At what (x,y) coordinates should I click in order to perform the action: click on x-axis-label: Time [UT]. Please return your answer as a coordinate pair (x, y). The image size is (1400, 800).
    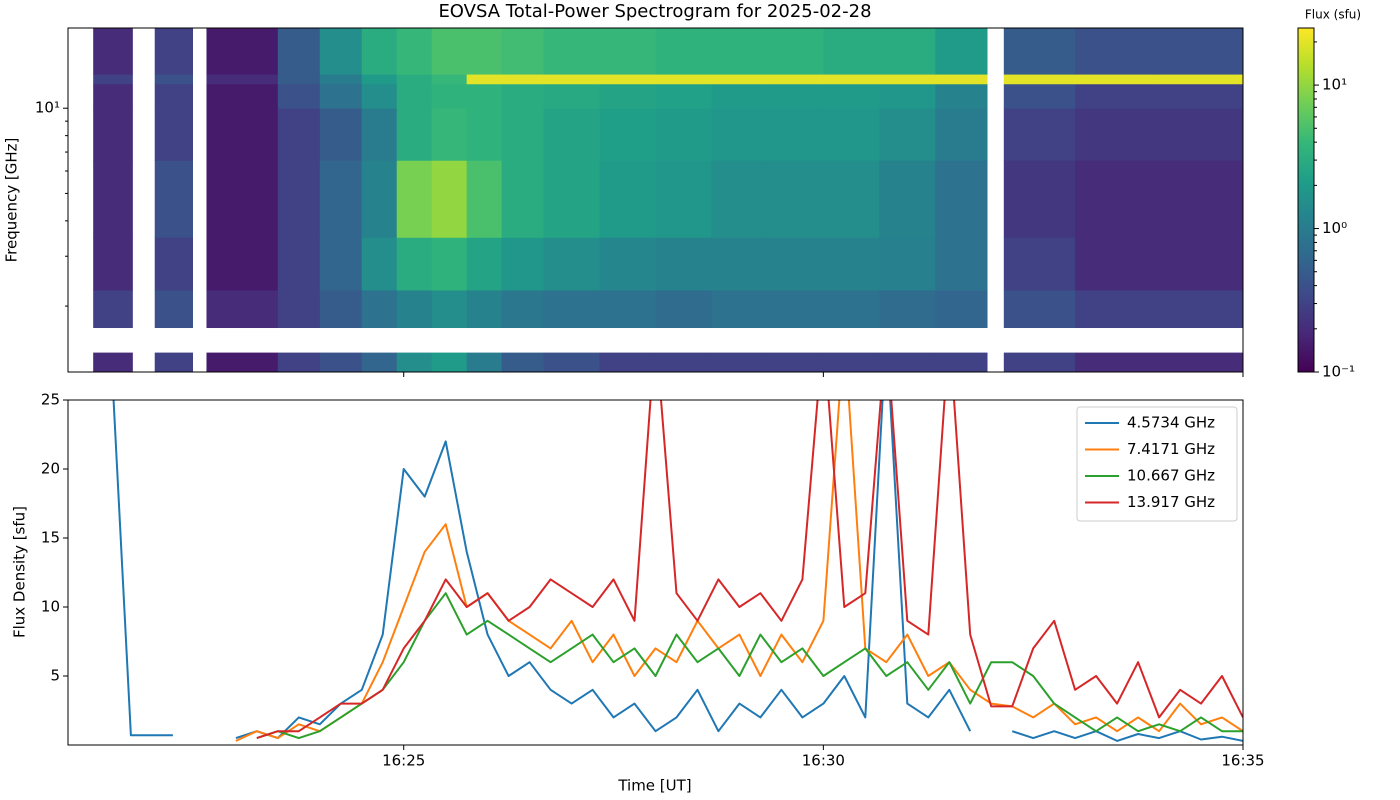
    Looking at the image, I should click on (654, 786).